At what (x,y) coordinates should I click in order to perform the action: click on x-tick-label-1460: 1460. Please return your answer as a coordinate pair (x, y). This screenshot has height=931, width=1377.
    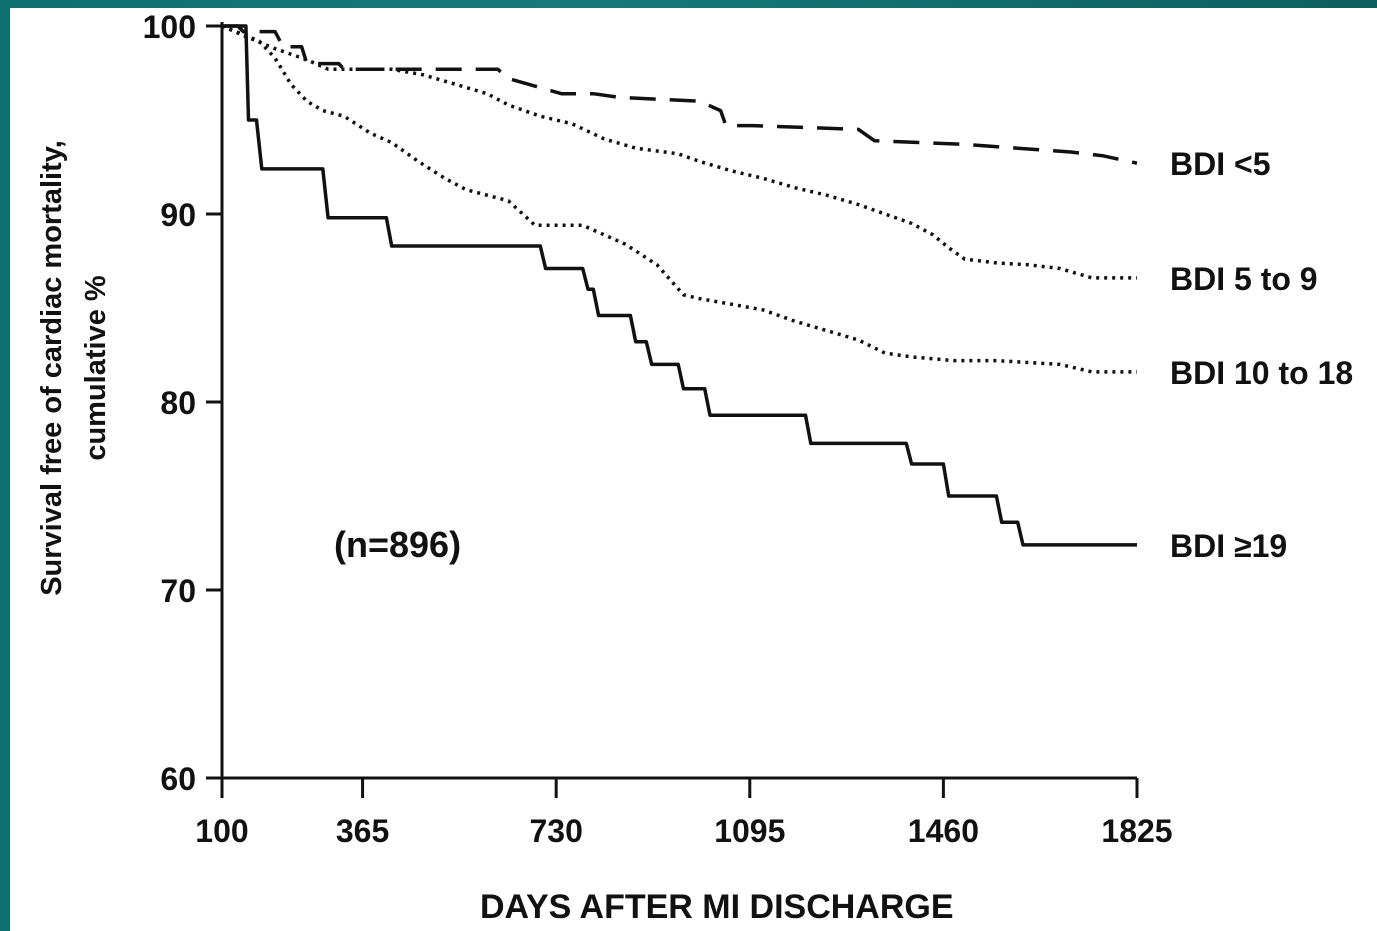
    Looking at the image, I should click on (943, 831).